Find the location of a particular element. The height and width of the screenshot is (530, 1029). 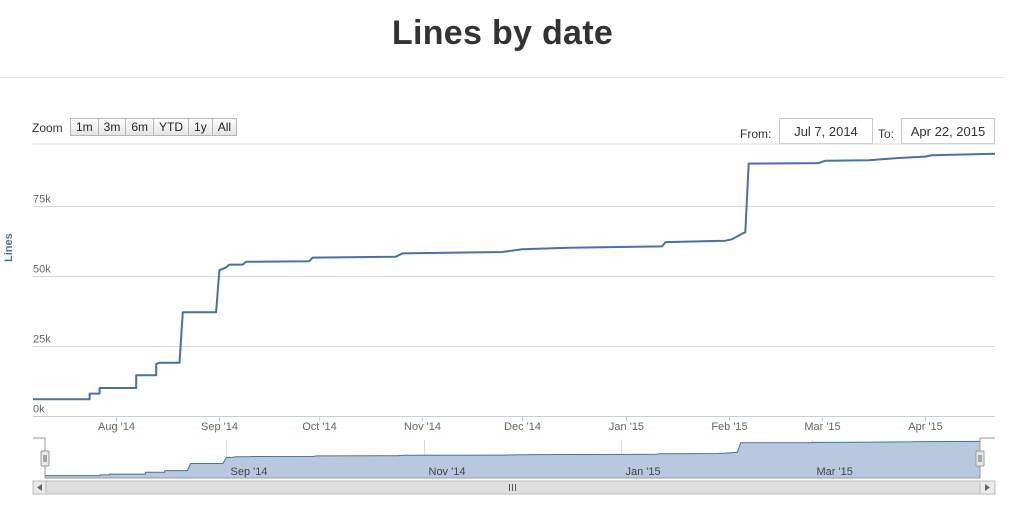

navigator-tick-label: Jan '15 is located at coordinates (643, 472).